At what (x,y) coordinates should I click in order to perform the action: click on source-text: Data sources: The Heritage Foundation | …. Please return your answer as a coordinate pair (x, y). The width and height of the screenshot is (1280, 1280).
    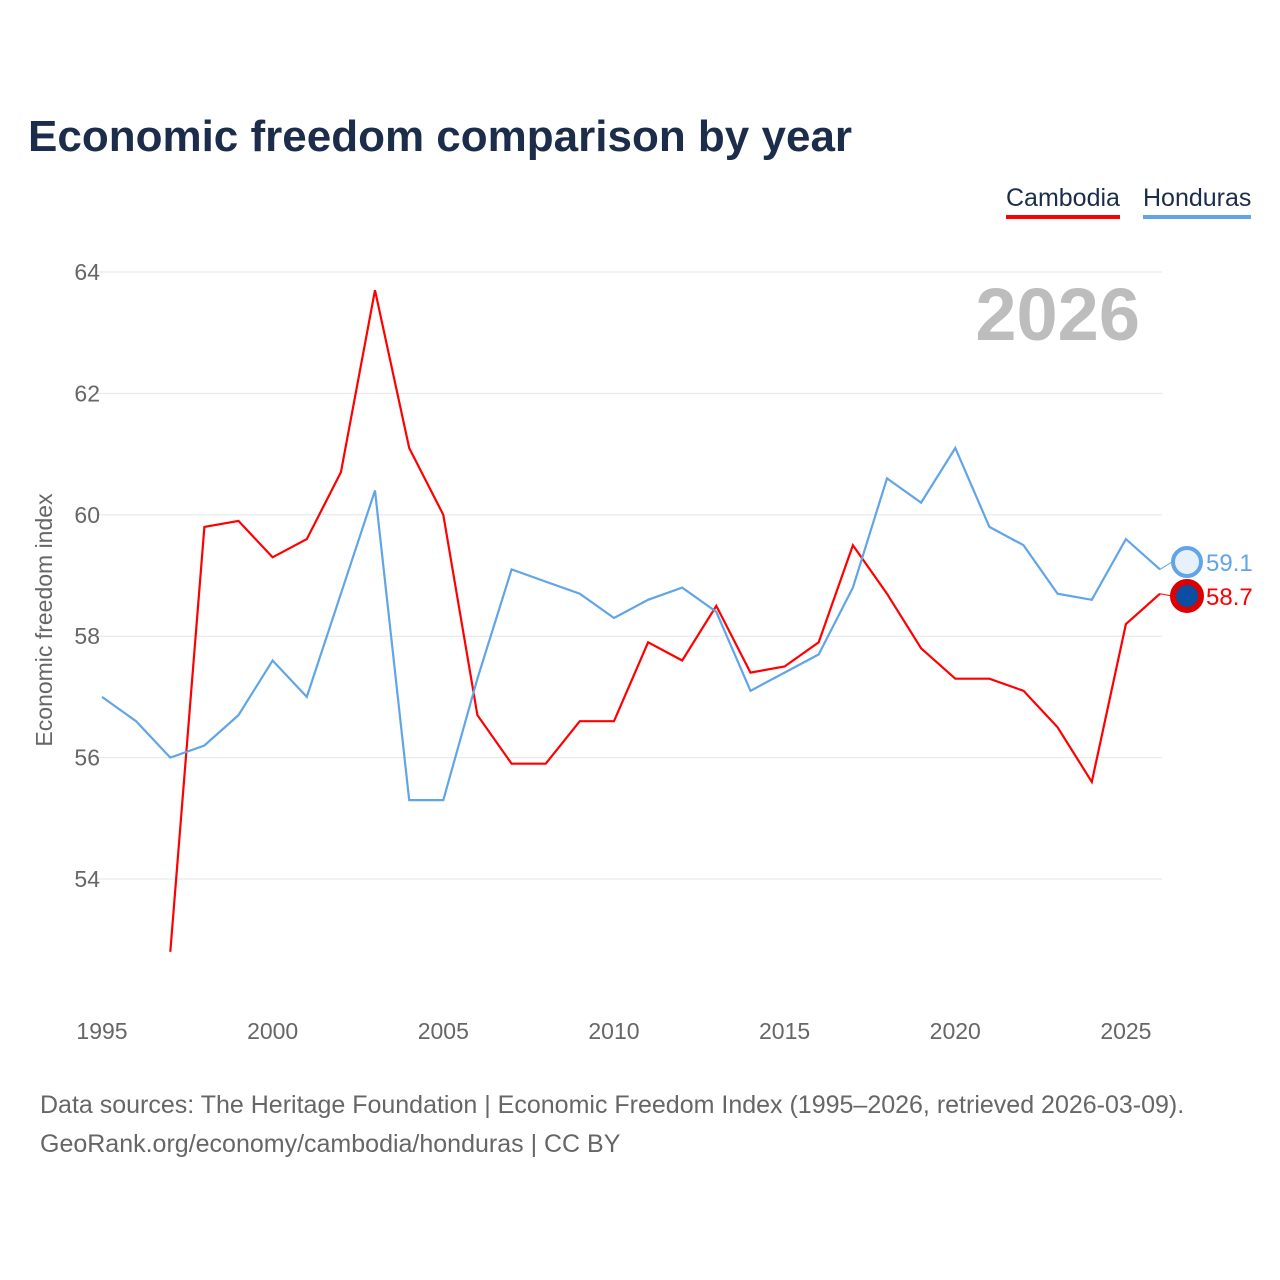
    Looking at the image, I should click on (612, 1105).